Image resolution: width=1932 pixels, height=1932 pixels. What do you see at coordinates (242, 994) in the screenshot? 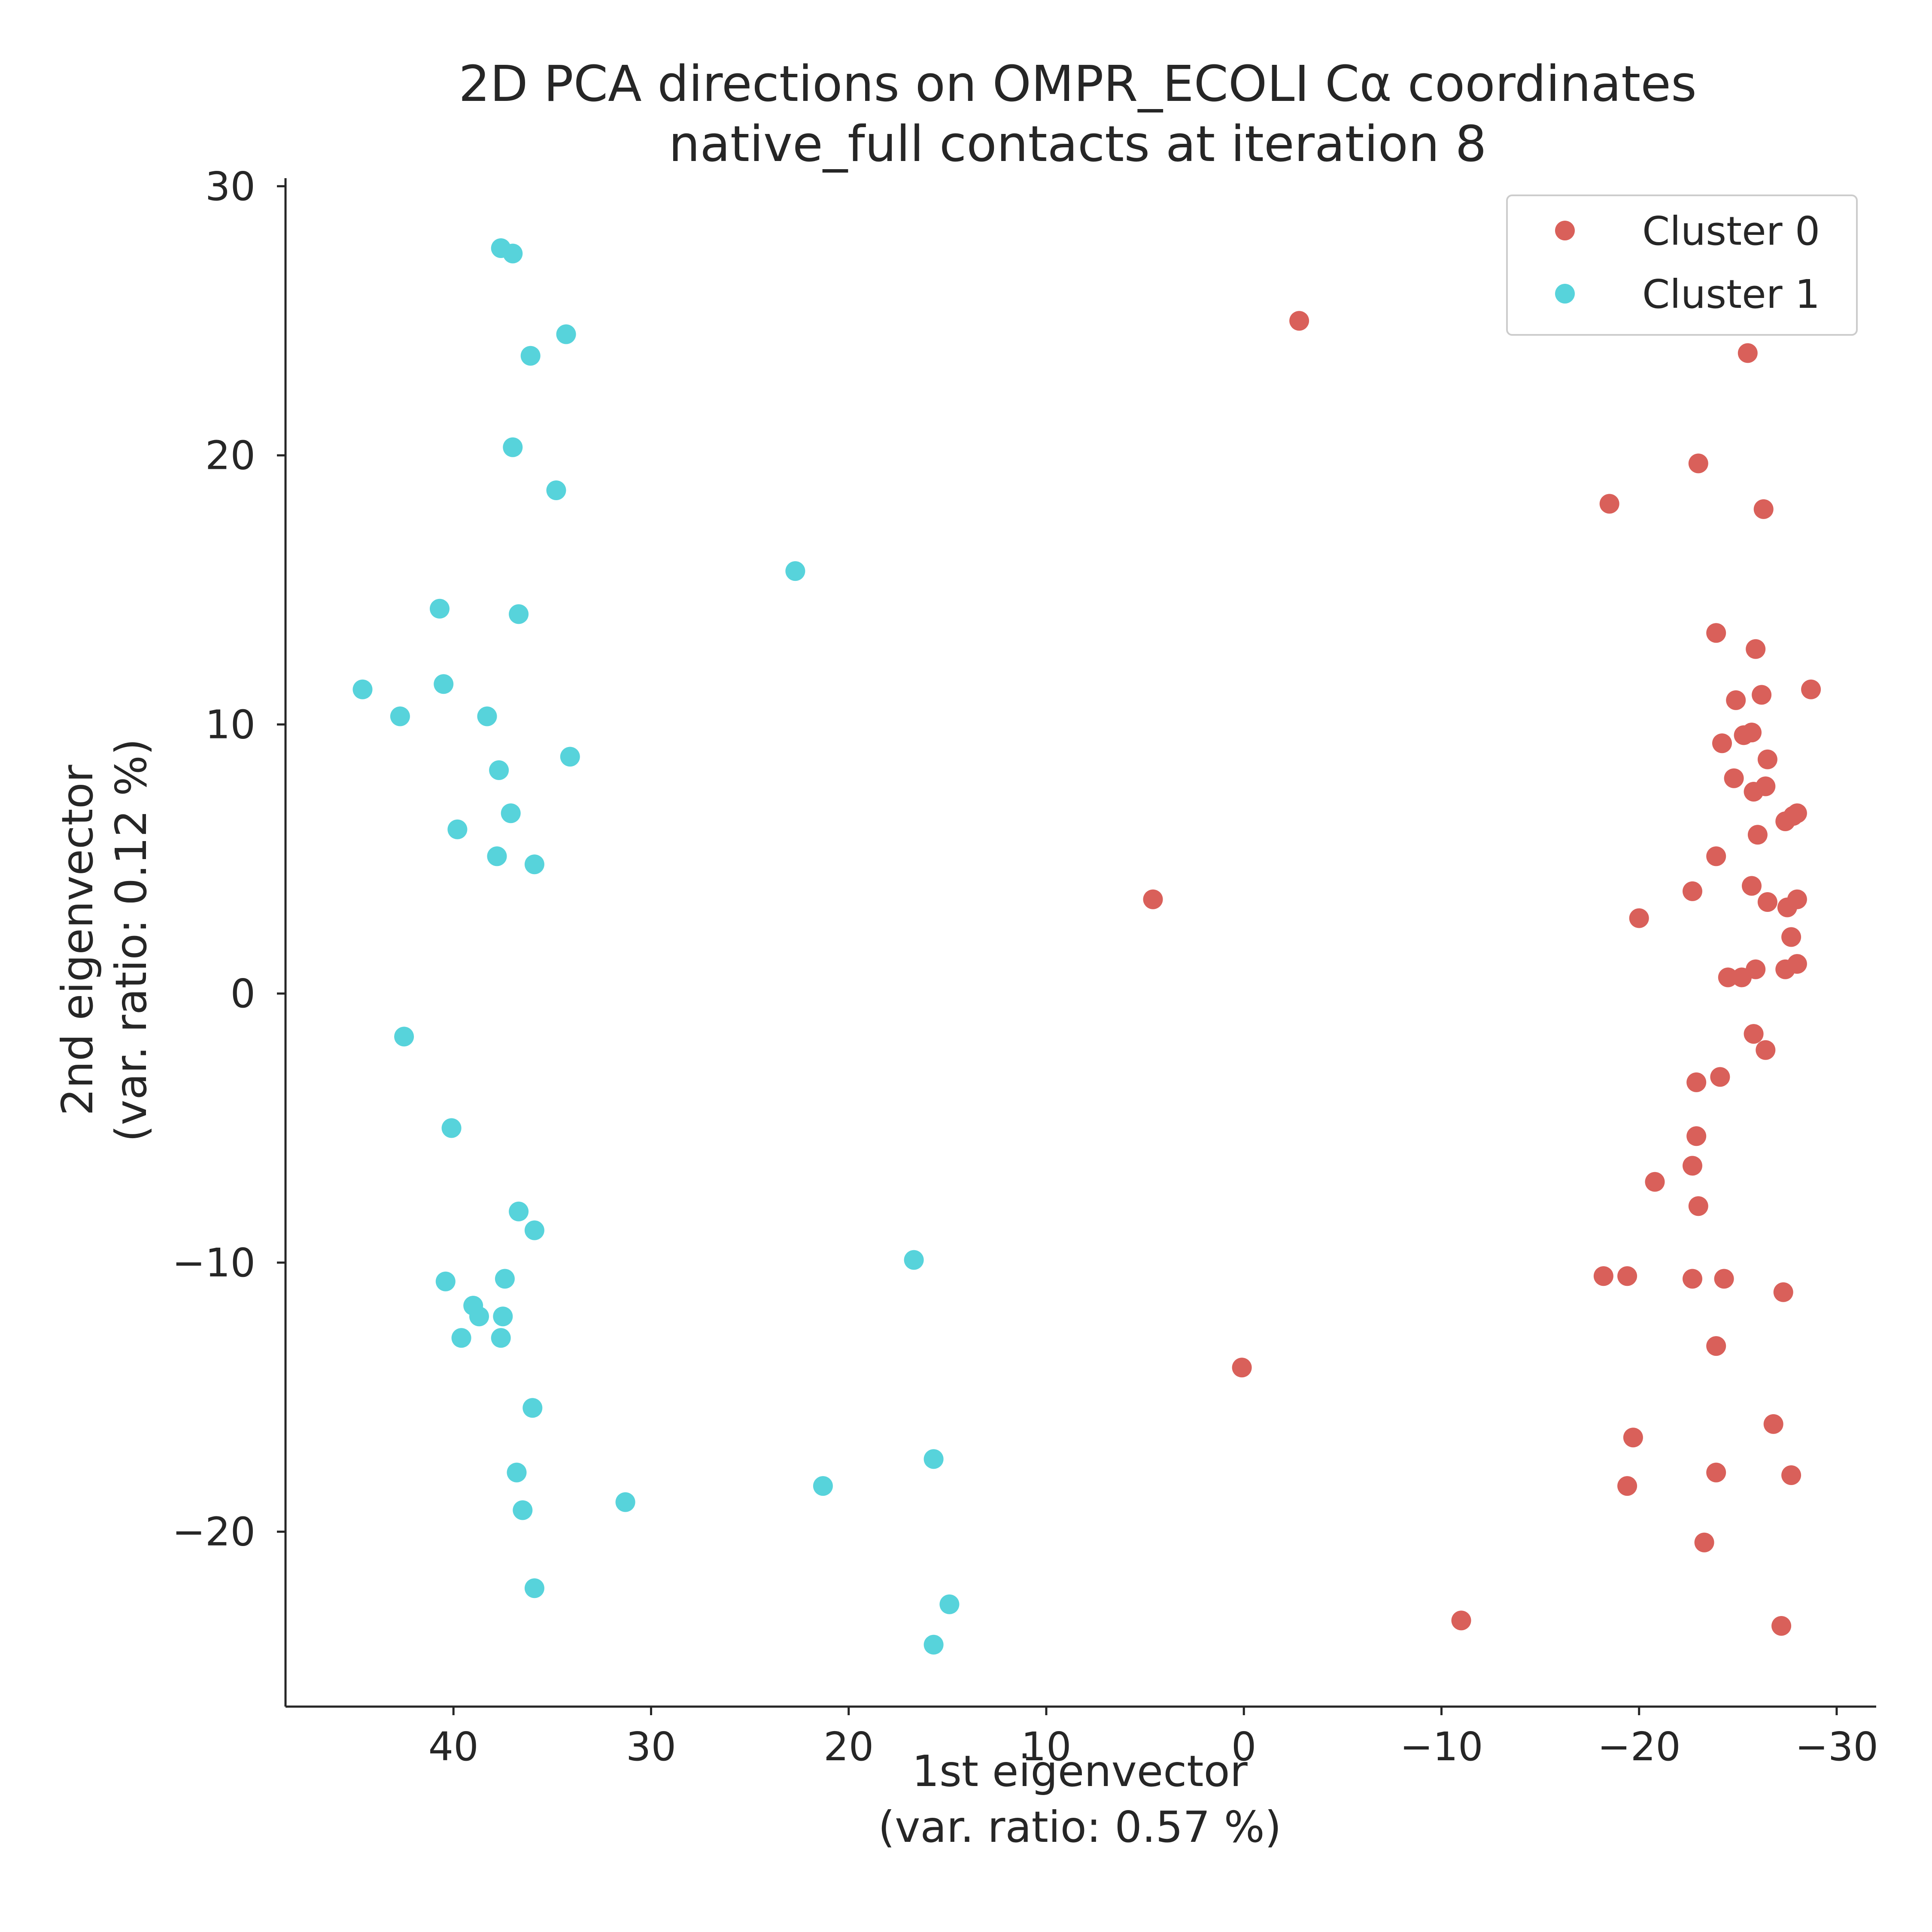
I see `y-tick-label: 0` at bounding box center [242, 994].